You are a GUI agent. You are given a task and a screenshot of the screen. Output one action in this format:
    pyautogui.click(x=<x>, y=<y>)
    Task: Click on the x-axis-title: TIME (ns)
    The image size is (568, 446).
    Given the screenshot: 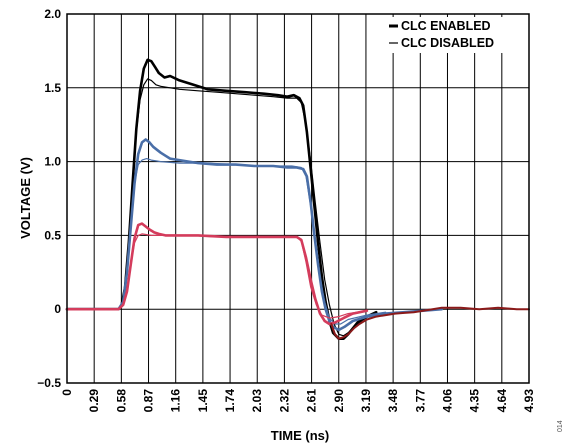 What is the action you would take?
    pyautogui.click(x=300, y=435)
    